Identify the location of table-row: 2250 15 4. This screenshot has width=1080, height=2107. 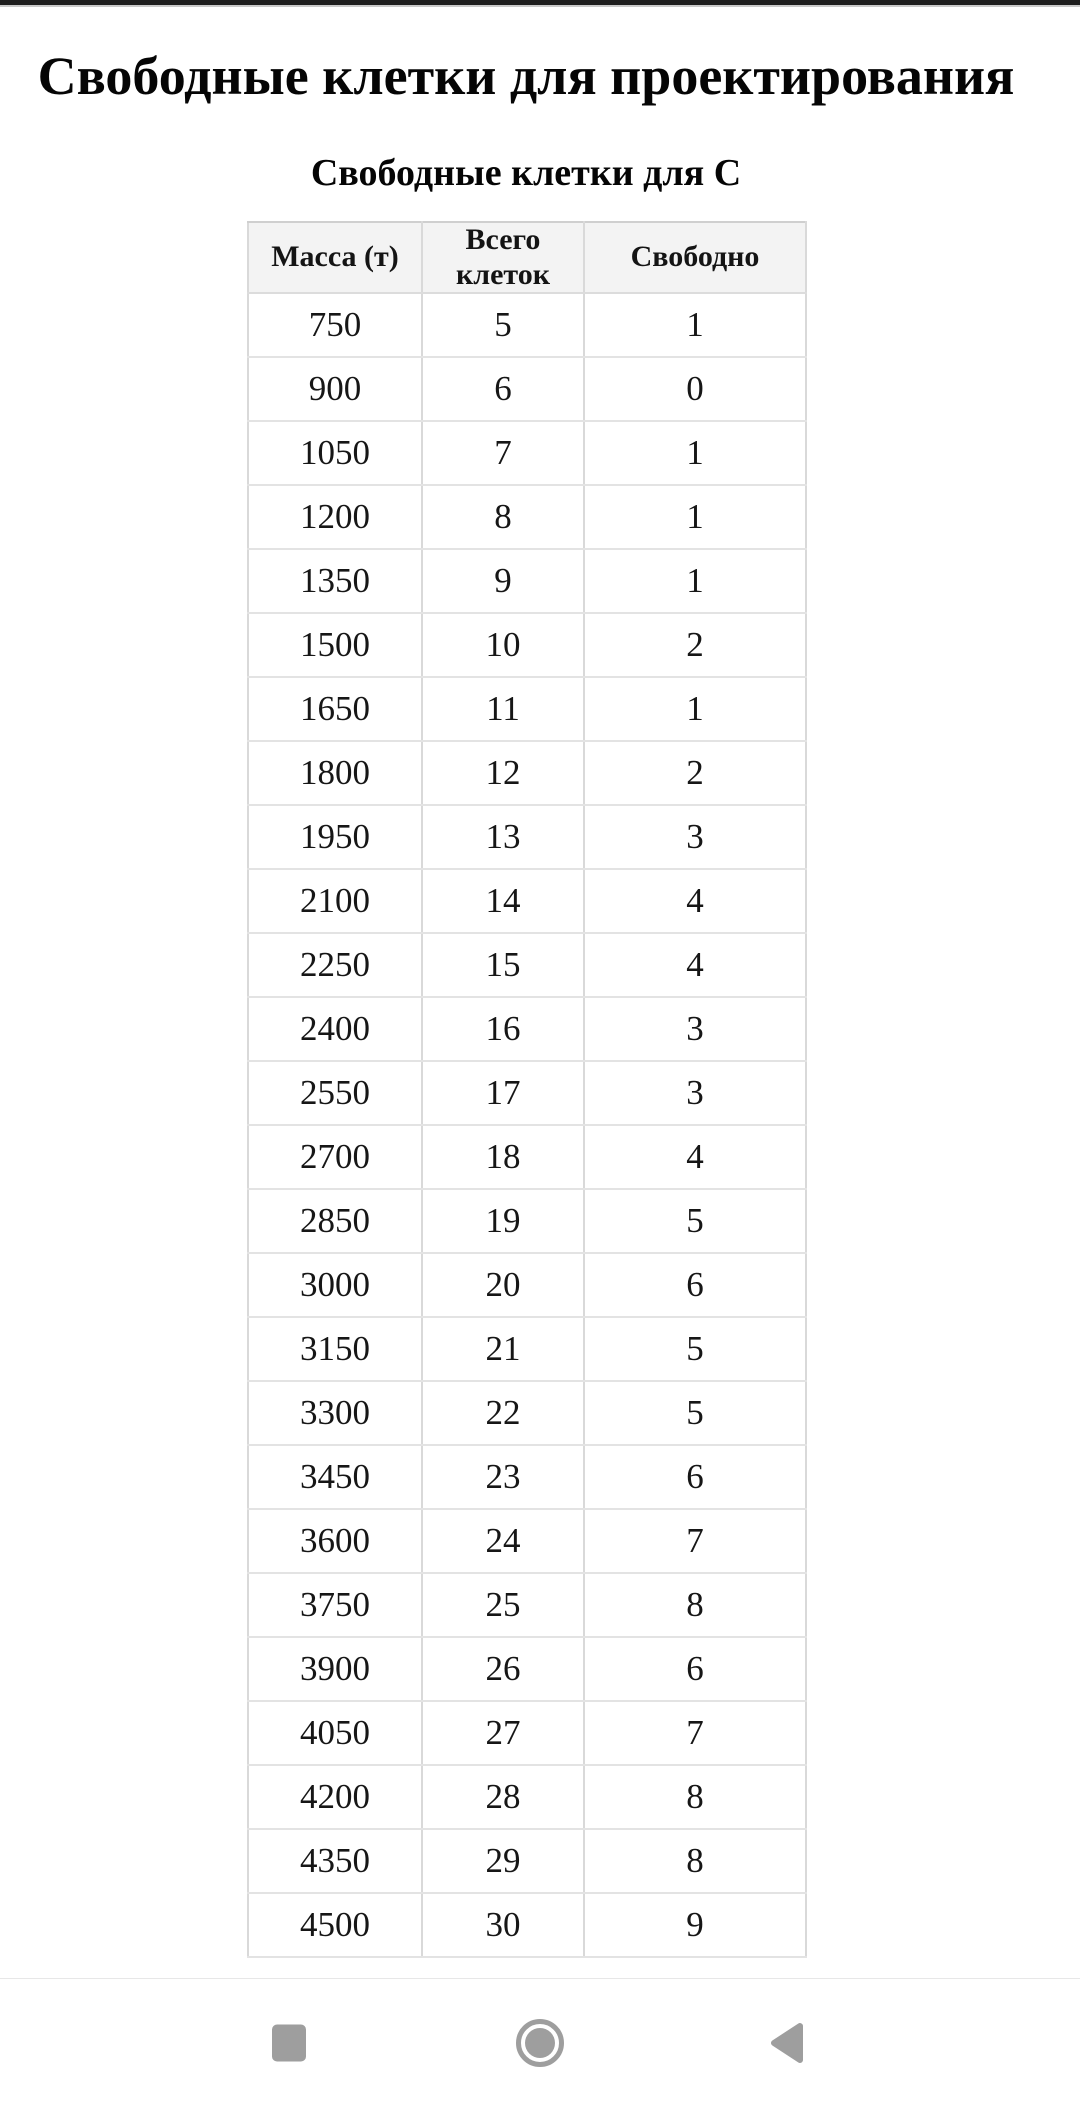
(527, 965).